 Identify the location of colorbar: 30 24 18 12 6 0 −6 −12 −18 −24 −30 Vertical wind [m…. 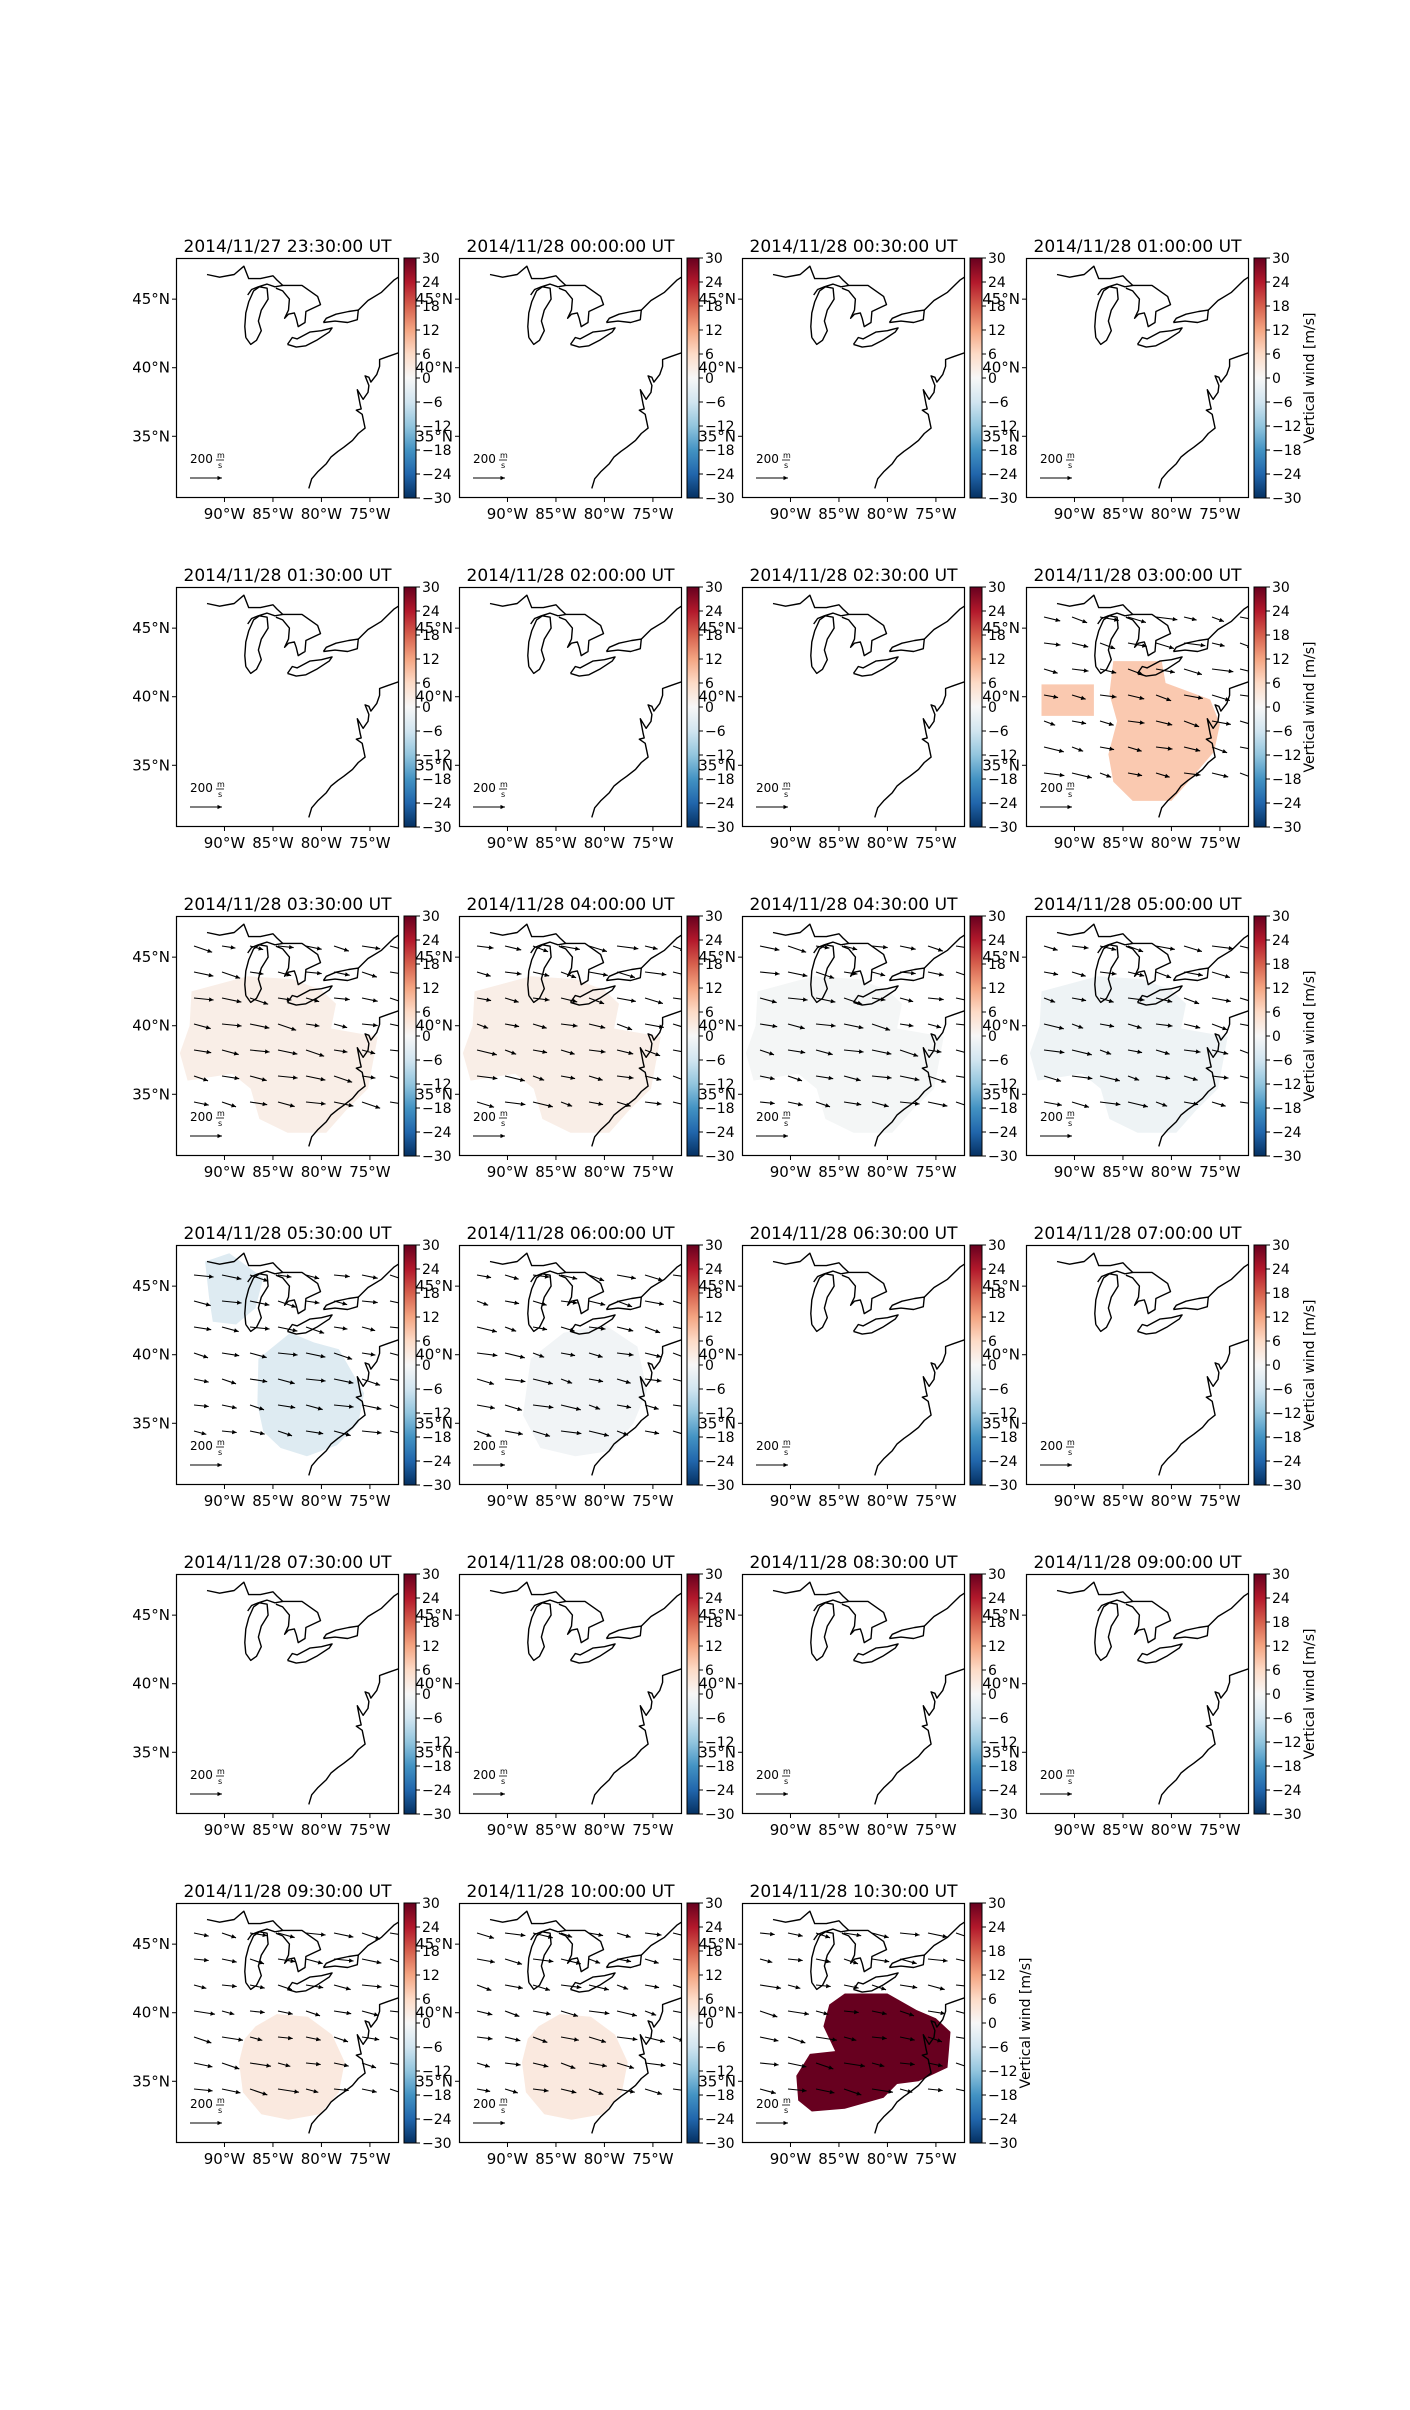
(1001, 2024).